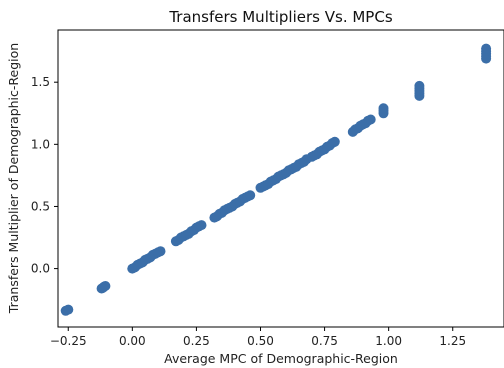 The image size is (504, 368). Describe the element at coordinates (260, 341) in the screenshot. I see `x-tick-label: 0.50` at that location.